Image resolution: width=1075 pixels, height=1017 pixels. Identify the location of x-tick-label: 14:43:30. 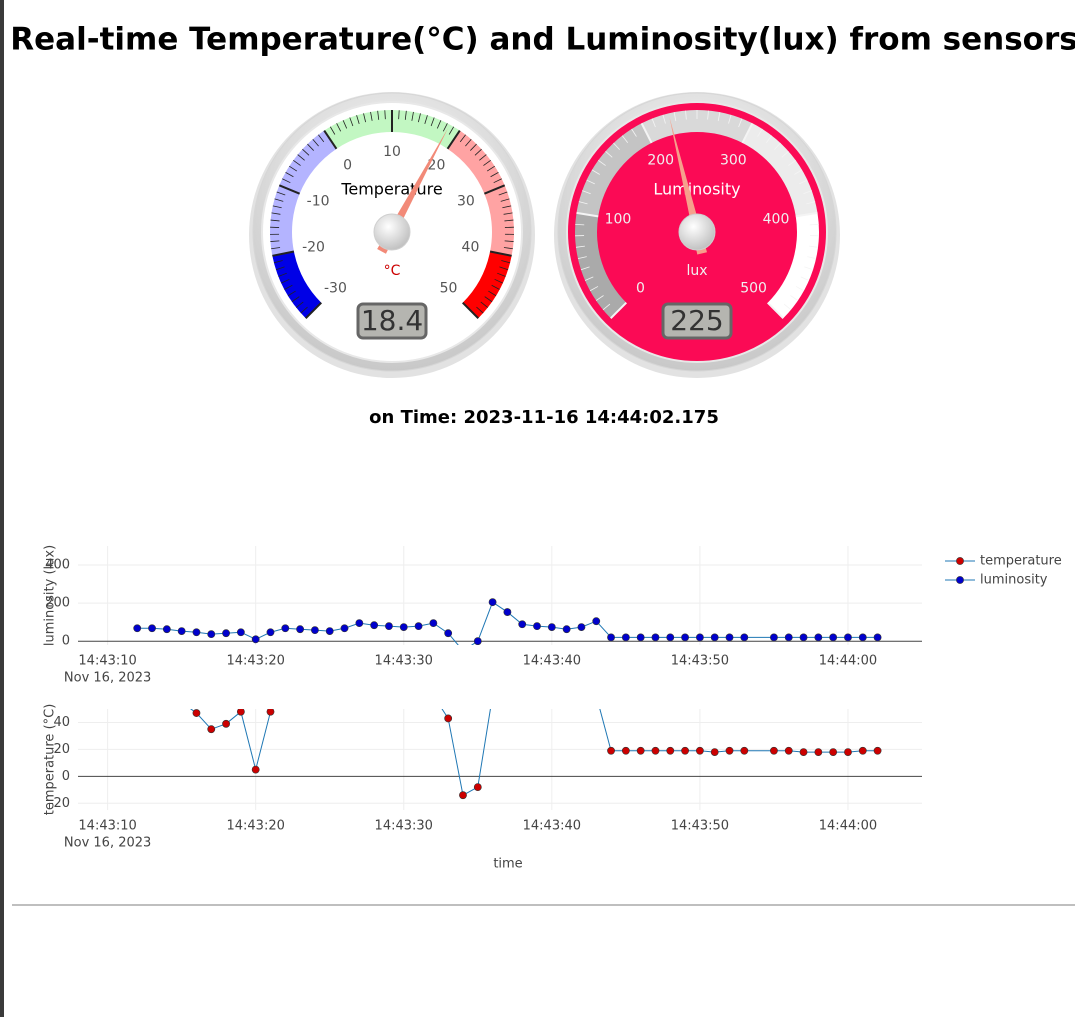
(404, 661).